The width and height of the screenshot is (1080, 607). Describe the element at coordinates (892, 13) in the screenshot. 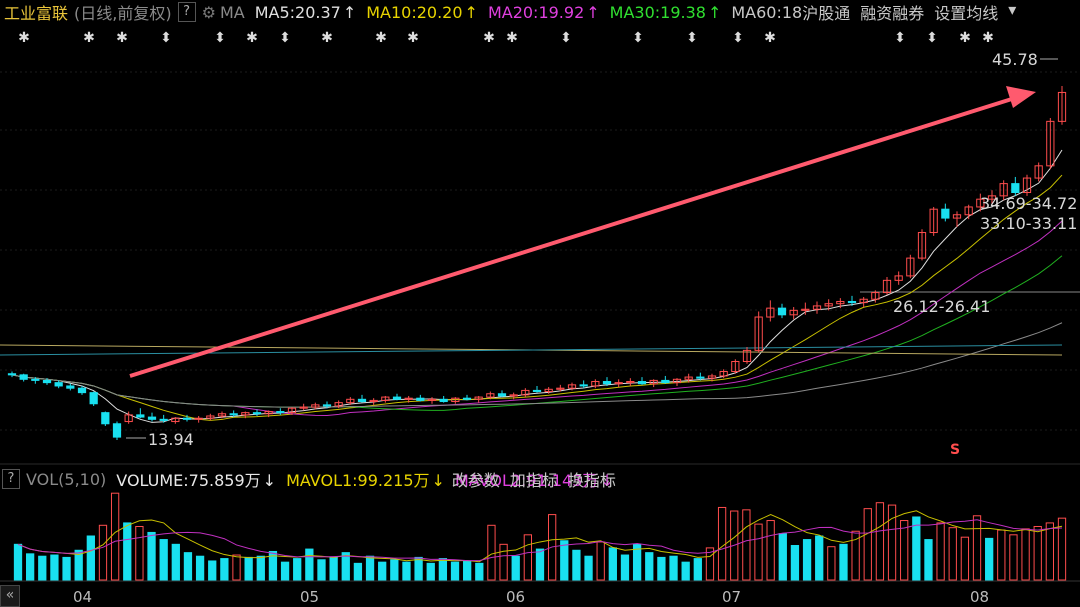

I see `header-link: 融资融券` at that location.